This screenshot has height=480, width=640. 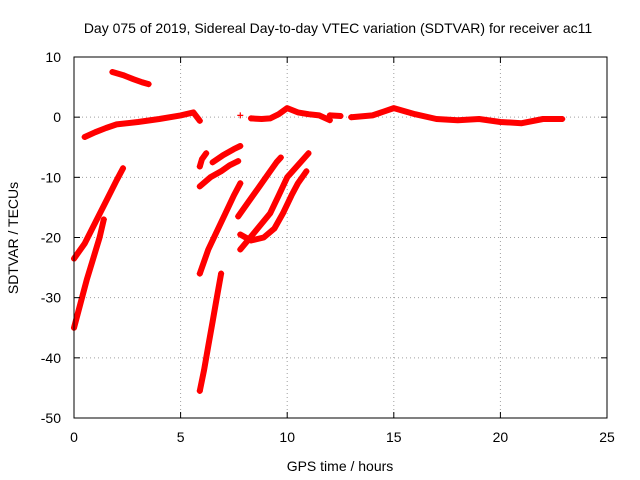 I want to click on x-tick-label: 20, so click(x=501, y=437).